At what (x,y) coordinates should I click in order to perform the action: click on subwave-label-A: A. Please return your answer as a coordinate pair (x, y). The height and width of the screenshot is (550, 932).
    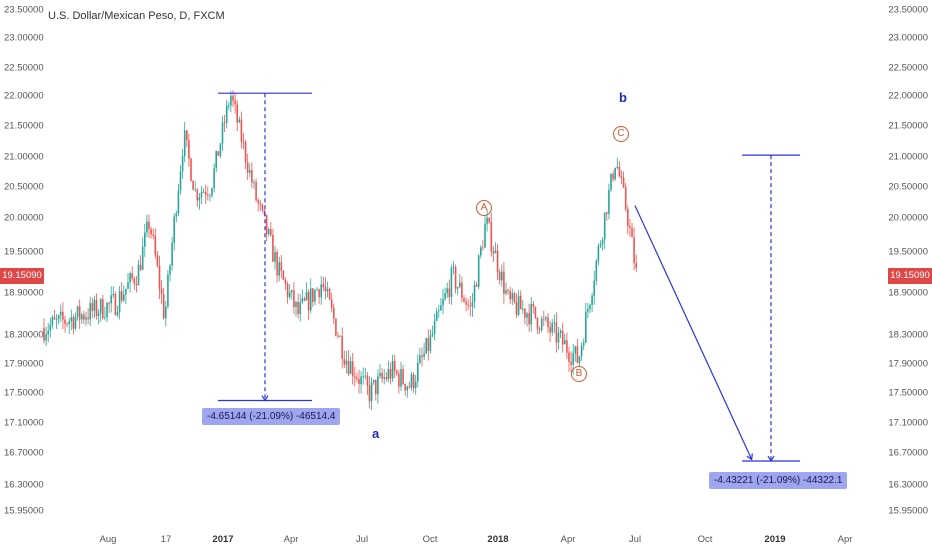
    Looking at the image, I should click on (484, 208).